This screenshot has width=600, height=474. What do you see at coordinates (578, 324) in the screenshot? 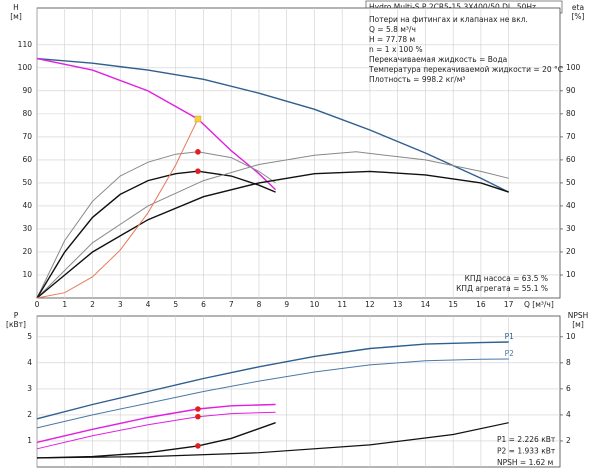
I see `y2-axis-label: [м]` at bounding box center [578, 324].